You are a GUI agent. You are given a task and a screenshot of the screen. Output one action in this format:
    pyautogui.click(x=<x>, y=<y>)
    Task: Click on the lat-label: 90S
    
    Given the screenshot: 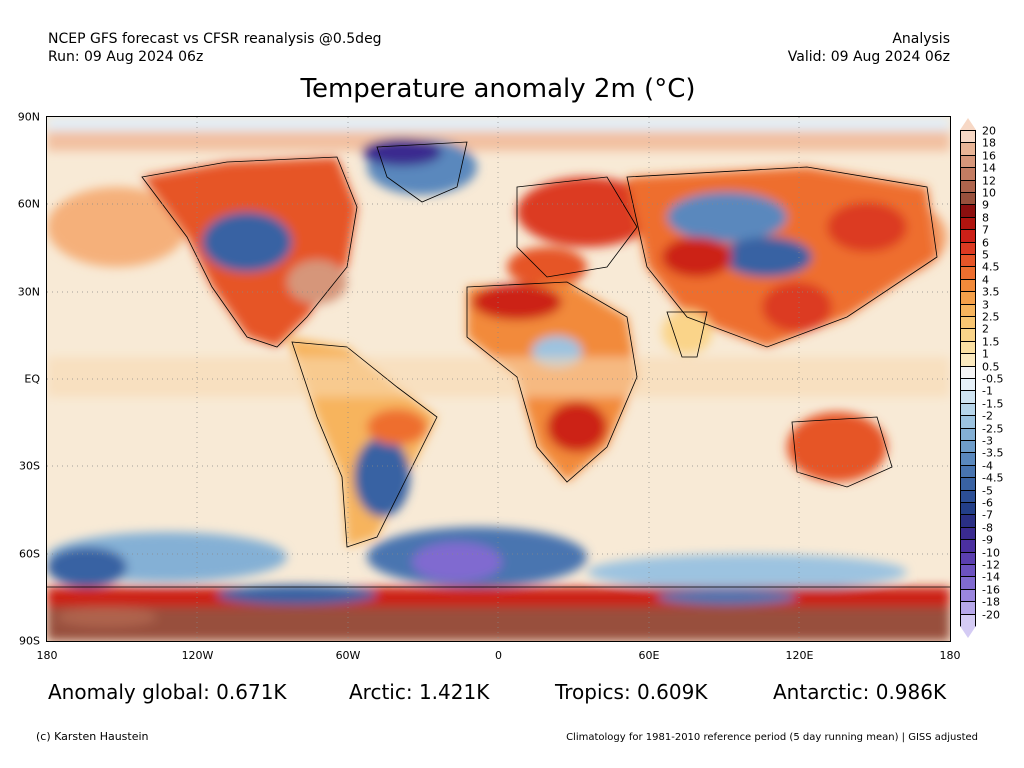 What is the action you would take?
    pyautogui.click(x=29, y=641)
    